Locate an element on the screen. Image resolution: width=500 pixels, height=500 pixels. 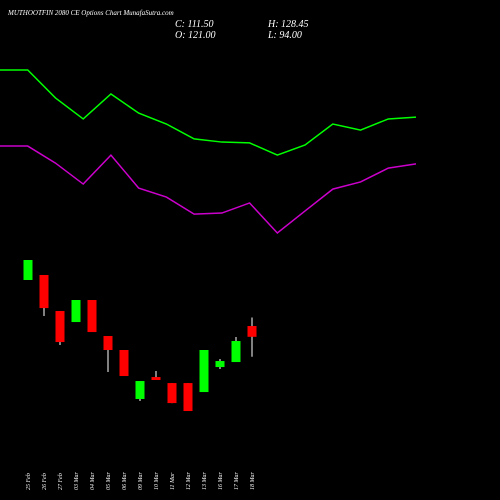
x-tick-label: 09 Mar is located at coordinates (141, 481).